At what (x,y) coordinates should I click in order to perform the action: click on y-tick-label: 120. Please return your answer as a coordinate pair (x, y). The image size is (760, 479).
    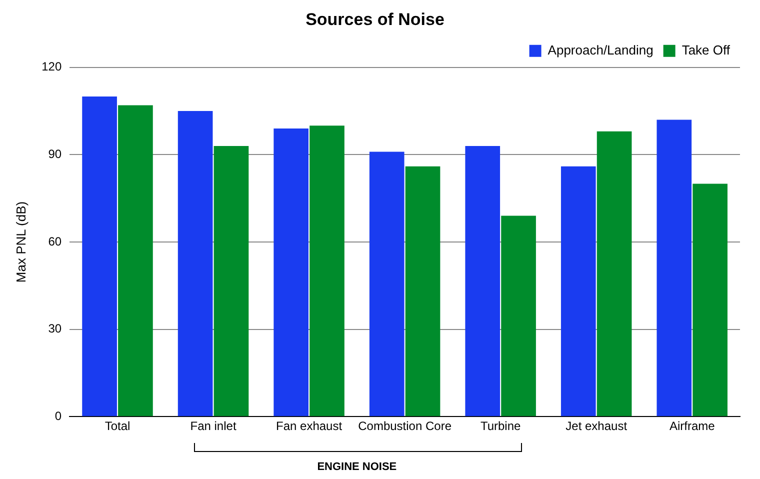
    Looking at the image, I should click on (52, 67).